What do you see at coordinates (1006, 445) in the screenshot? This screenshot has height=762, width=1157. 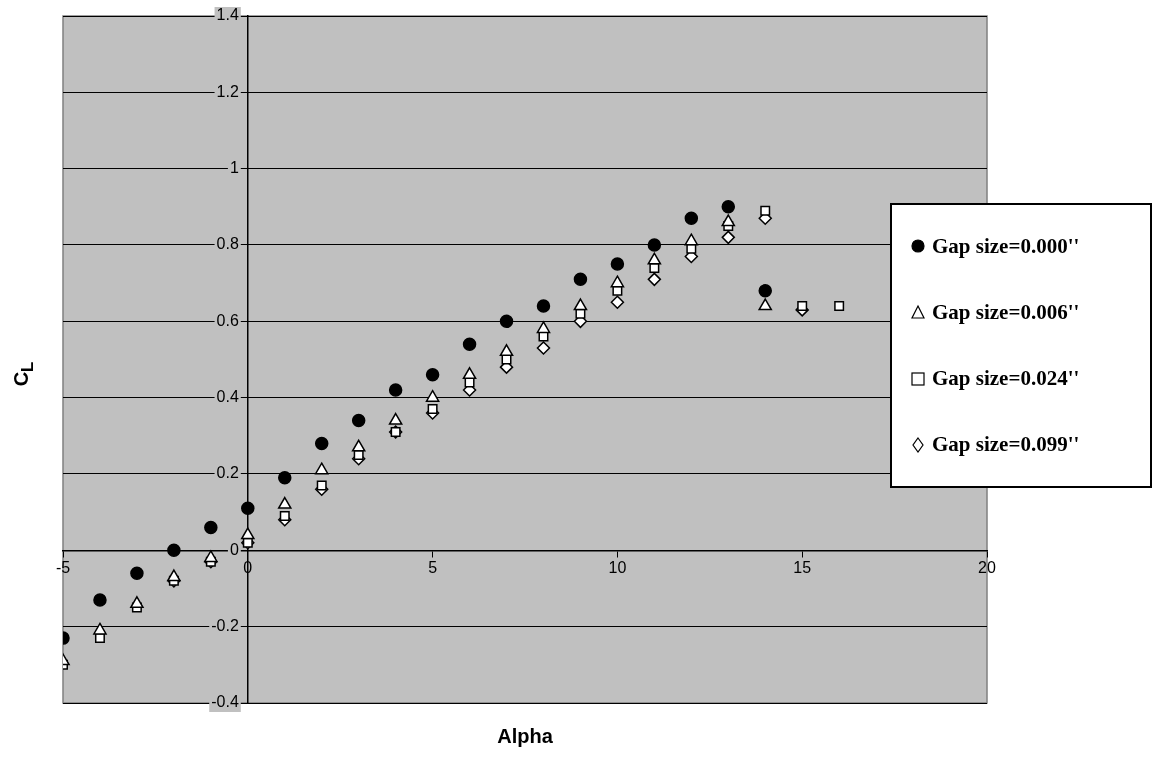 I see `legend-label: Gap size=0.099''` at bounding box center [1006, 445].